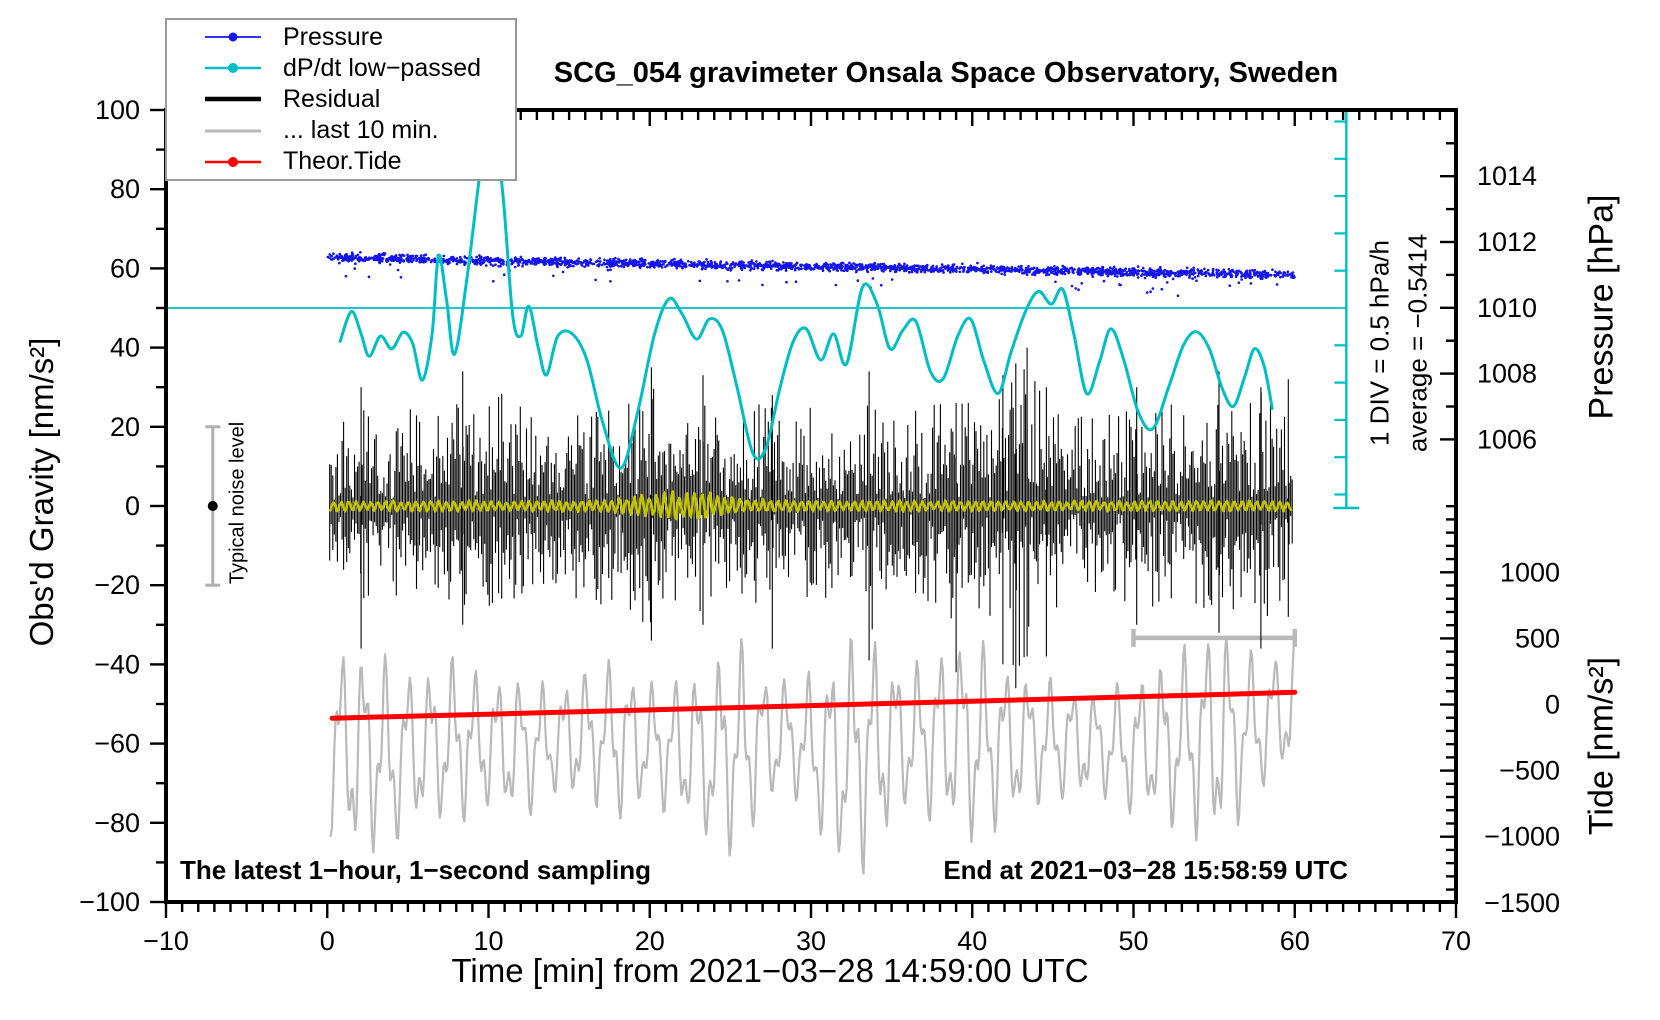 The image size is (1660, 1020). Describe the element at coordinates (125, 189) in the screenshot. I see `gravity-tick-label: 80` at that location.